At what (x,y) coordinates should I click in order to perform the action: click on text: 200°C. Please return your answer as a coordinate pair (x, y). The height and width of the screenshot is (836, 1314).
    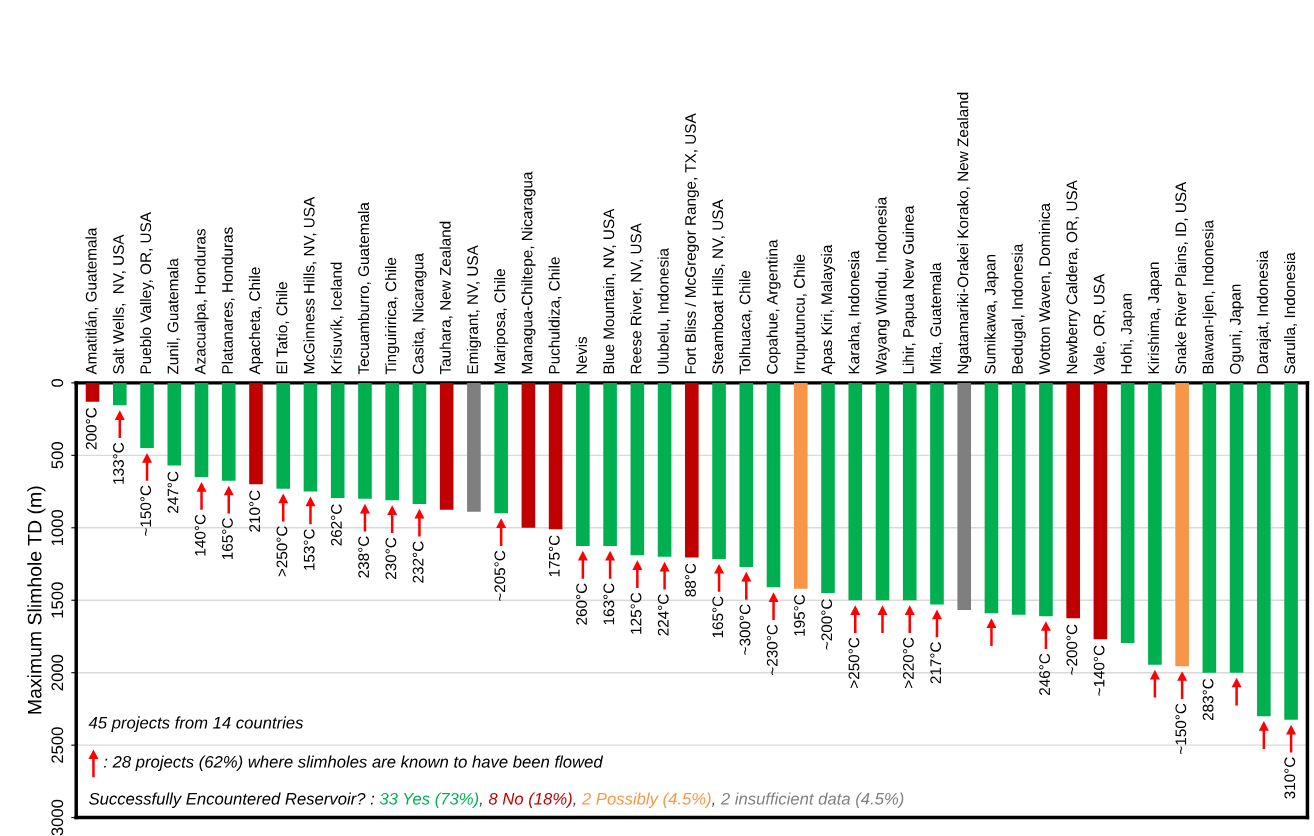
    Looking at the image, I should click on (91, 428).